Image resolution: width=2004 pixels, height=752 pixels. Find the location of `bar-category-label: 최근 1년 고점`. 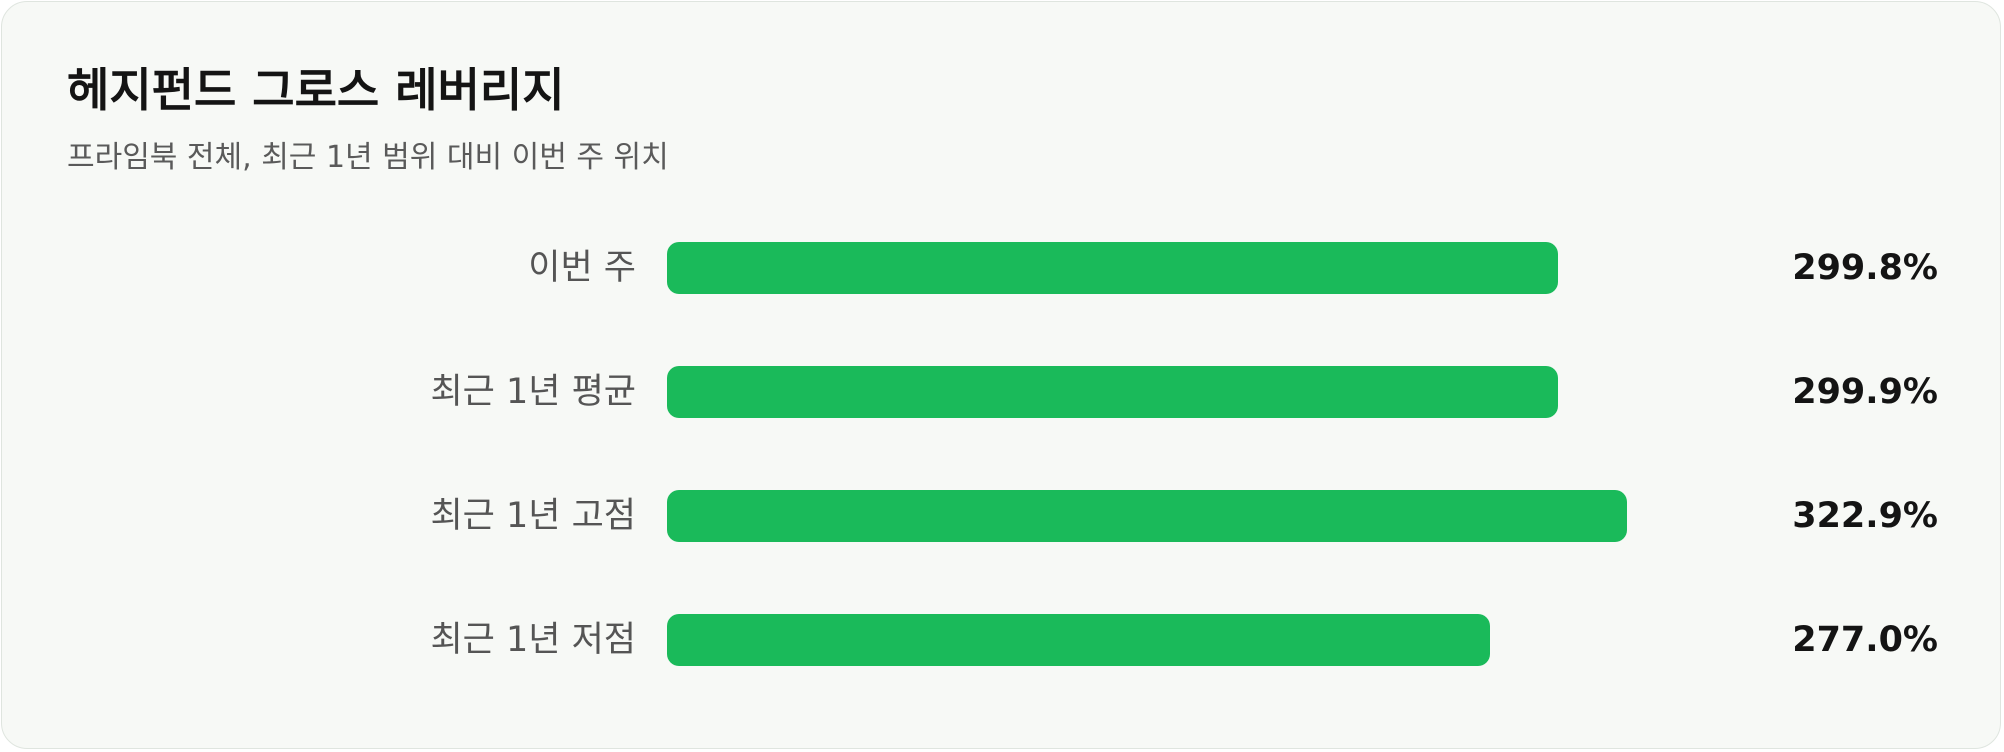

bar-category-label: 최근 1년 고점 is located at coordinates (533, 516).